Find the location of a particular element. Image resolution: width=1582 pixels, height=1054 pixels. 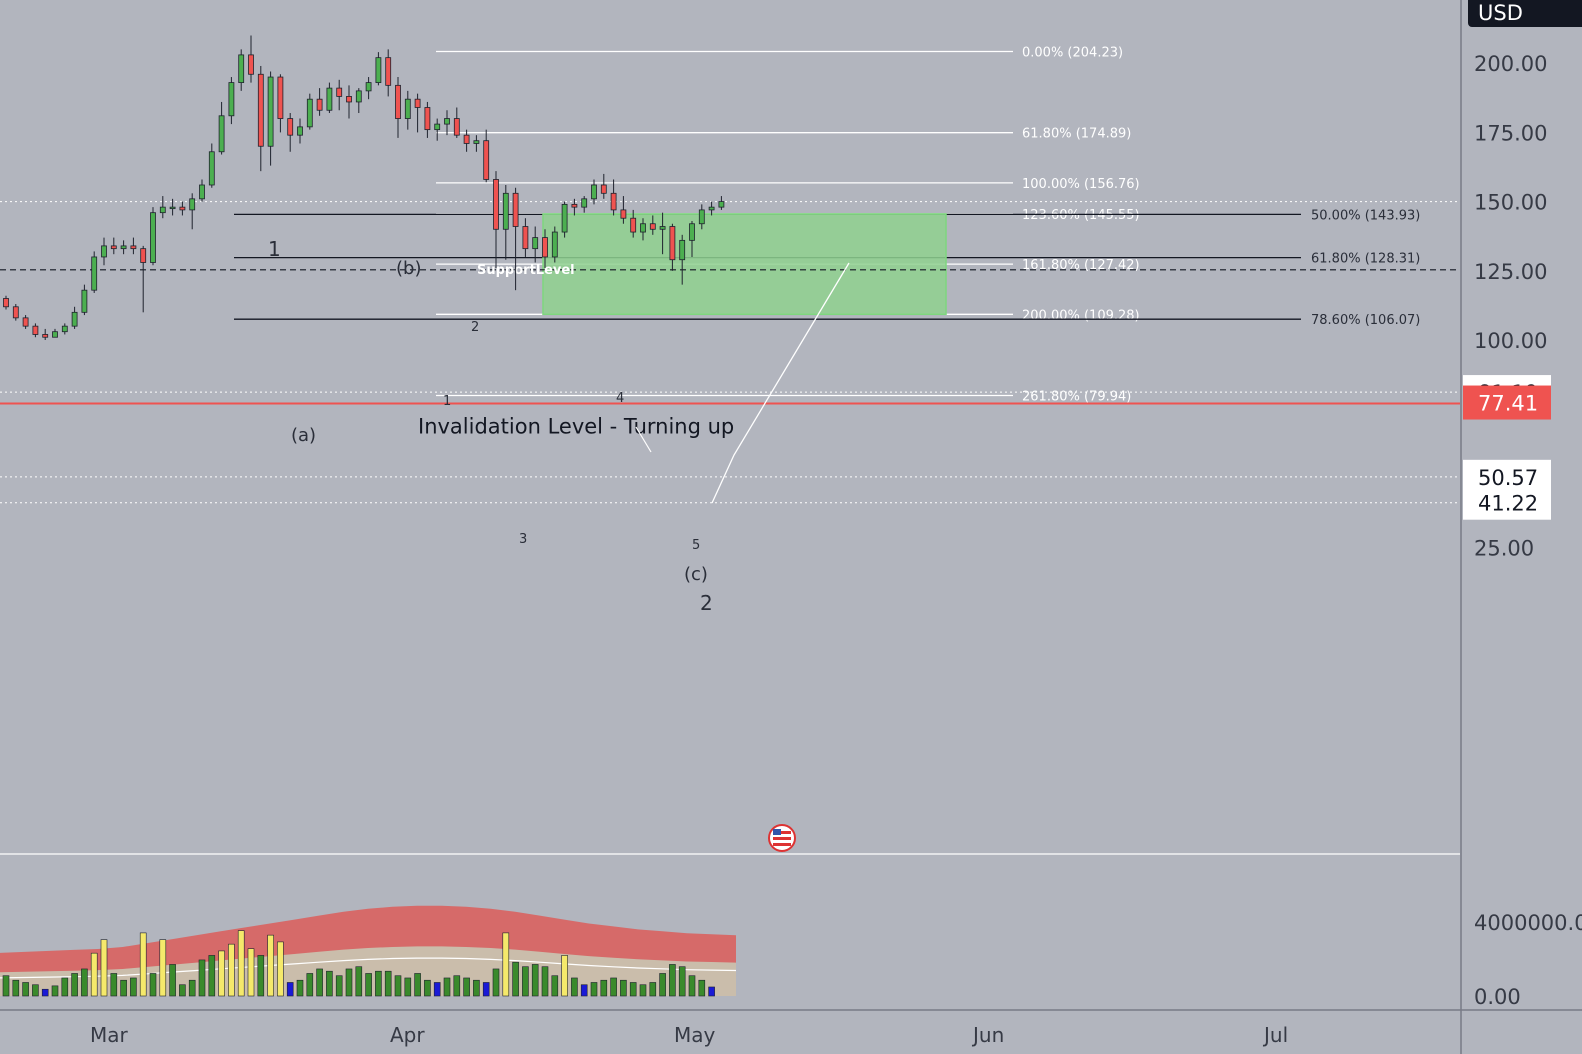

time-axis-label: Mar is located at coordinates (109, 1035).